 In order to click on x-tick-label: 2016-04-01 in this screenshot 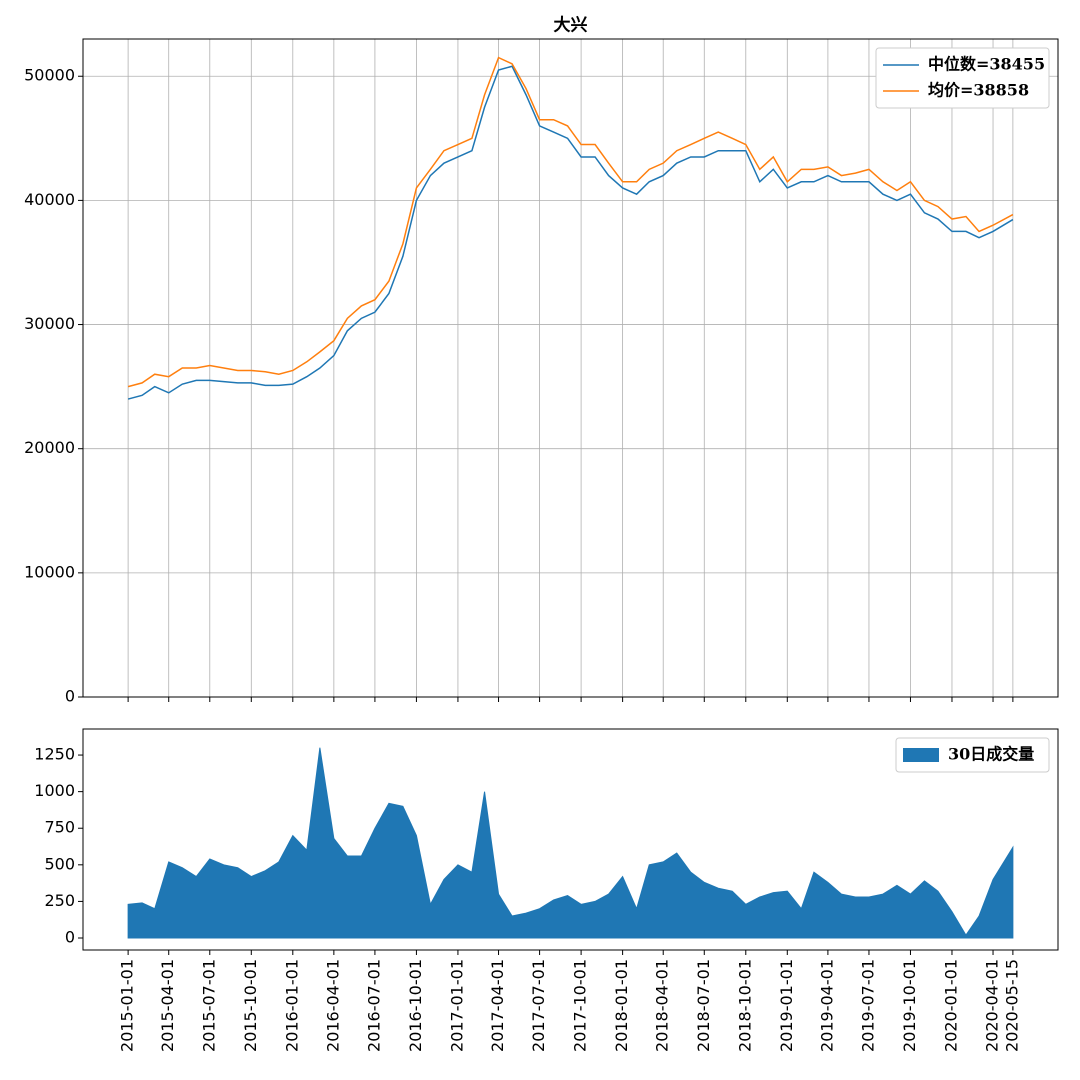, I will do `click(332, 1005)`.